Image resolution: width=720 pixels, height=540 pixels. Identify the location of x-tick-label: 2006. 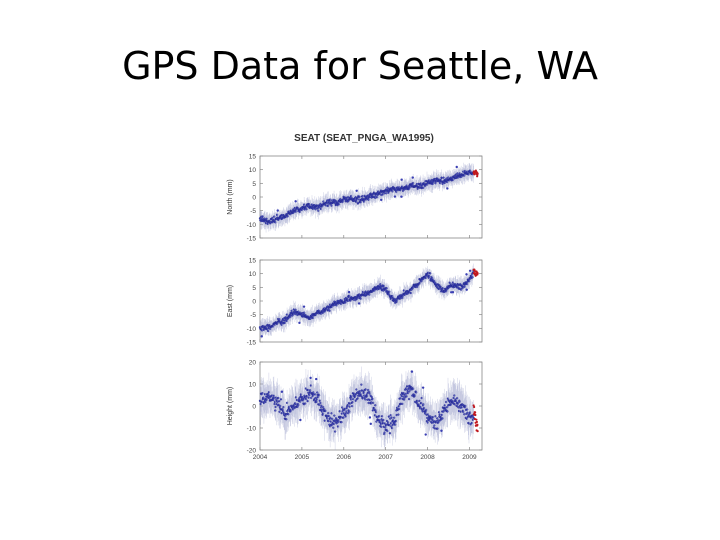
(344, 457).